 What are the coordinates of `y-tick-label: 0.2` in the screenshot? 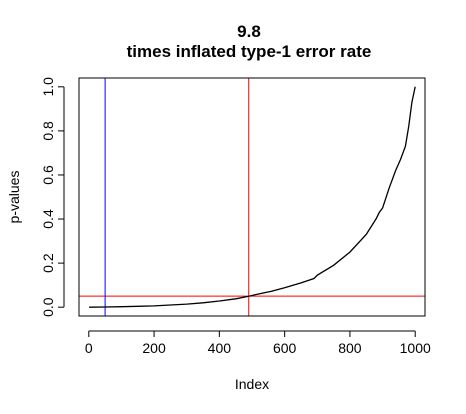 It's located at (48, 263).